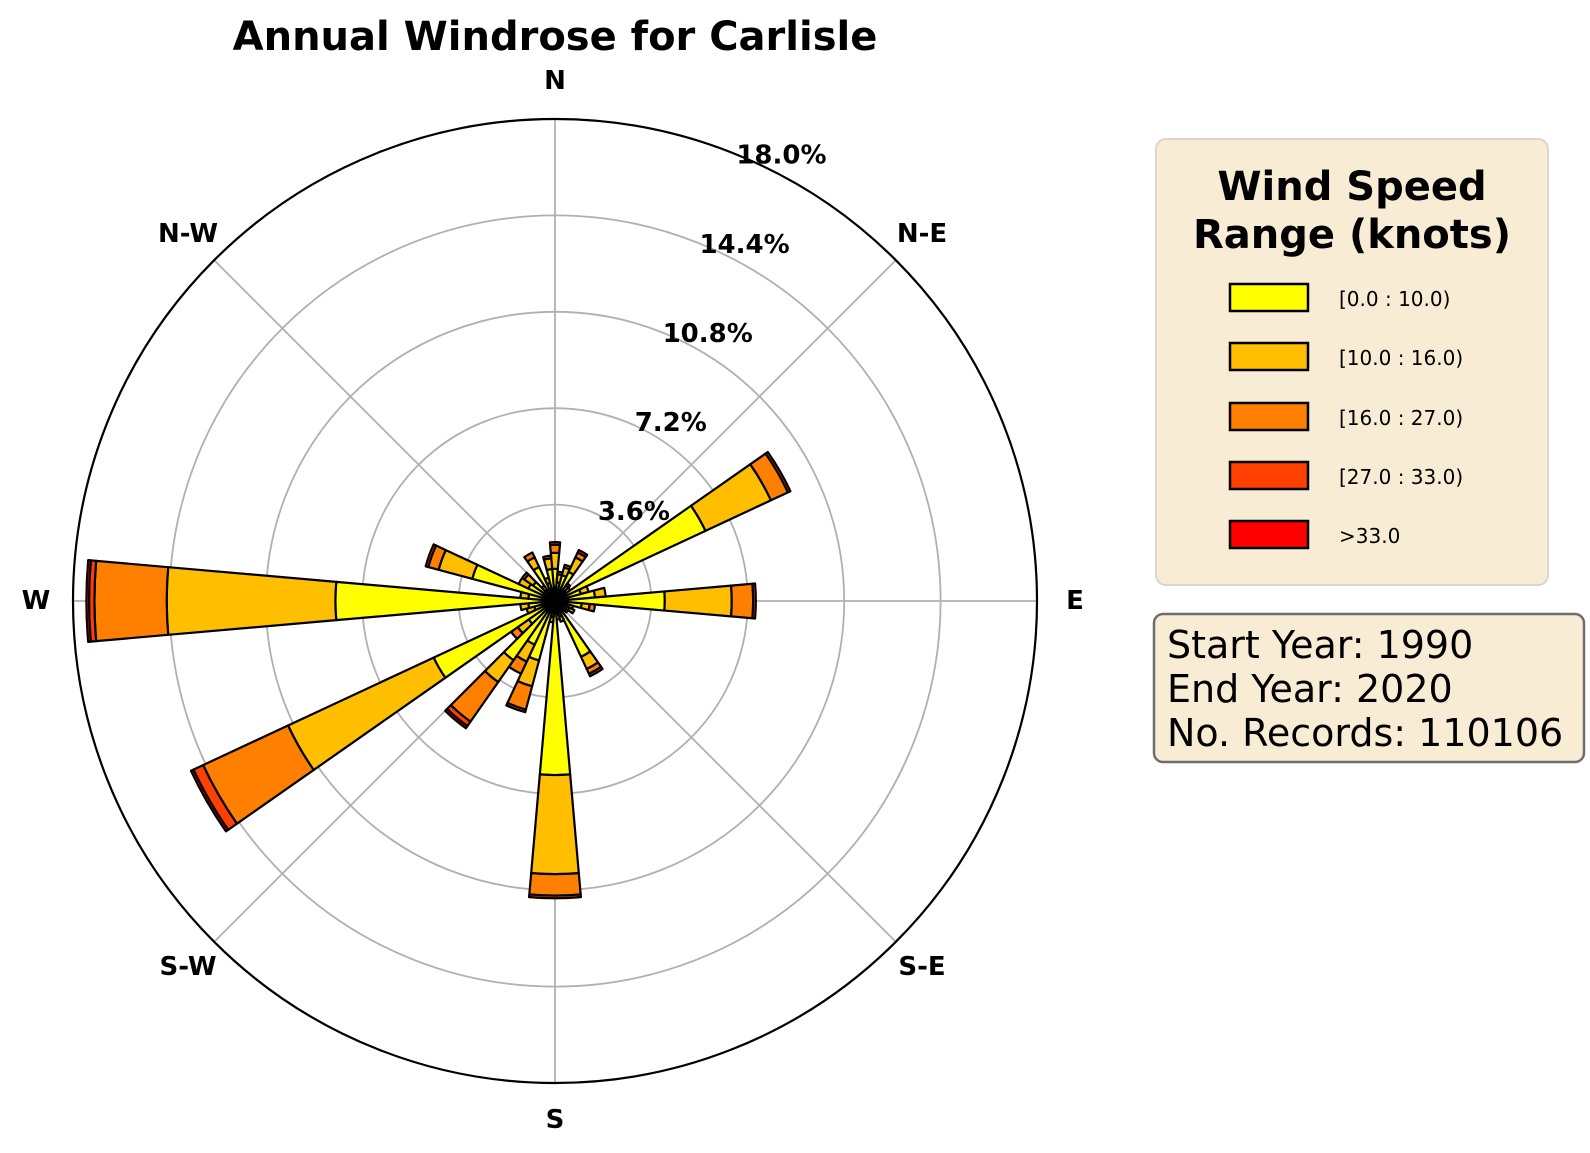  I want to click on direction-label-e: E, so click(1075, 601).